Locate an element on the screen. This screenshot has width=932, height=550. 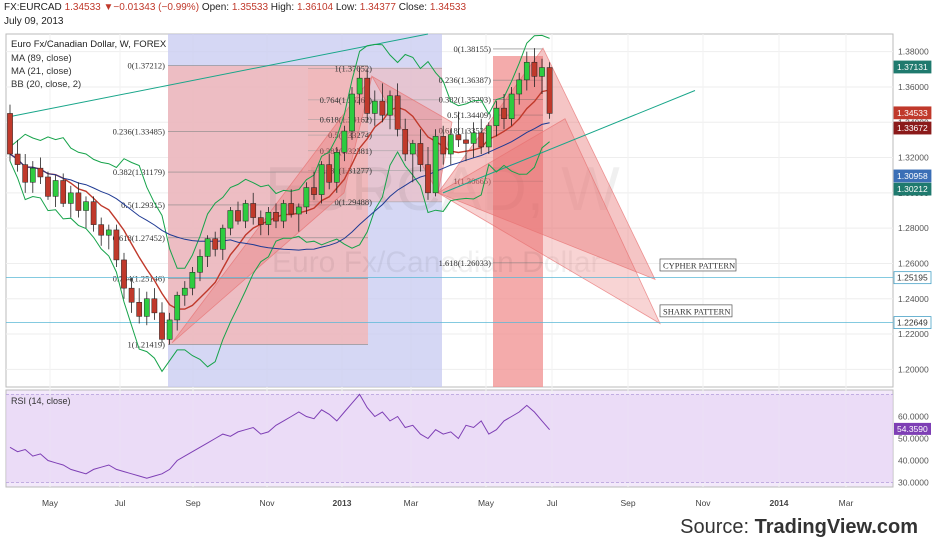
low-label: Low: is located at coordinates (346, 7).